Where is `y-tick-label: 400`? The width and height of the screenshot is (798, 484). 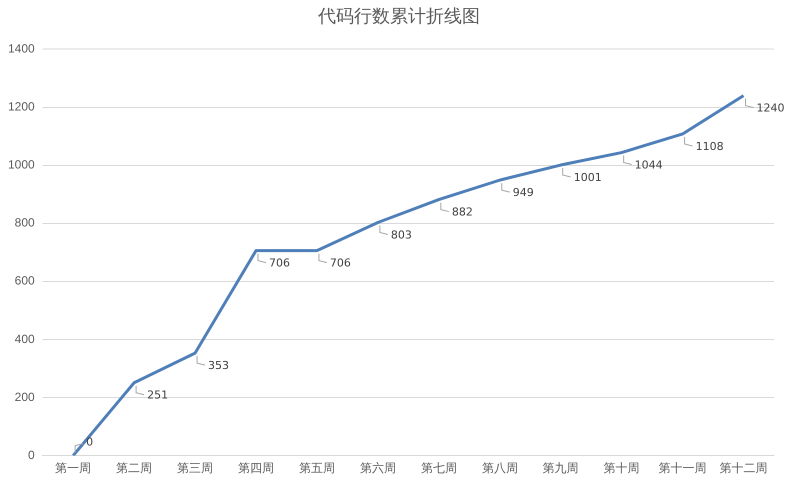
y-tick-label: 400 is located at coordinates (25, 339).